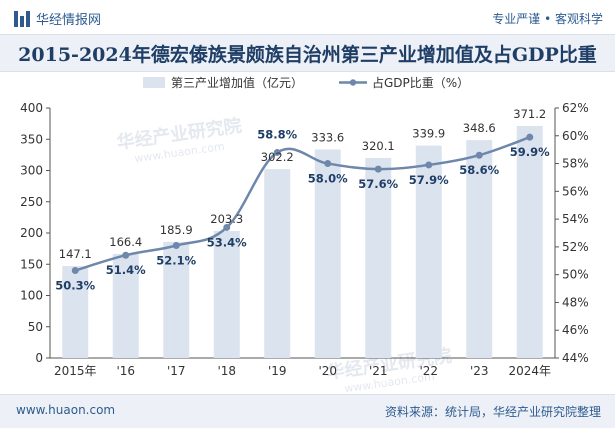  Describe the element at coordinates (31, 139) in the screenshot. I see `y-left-tick-label: 350` at that location.